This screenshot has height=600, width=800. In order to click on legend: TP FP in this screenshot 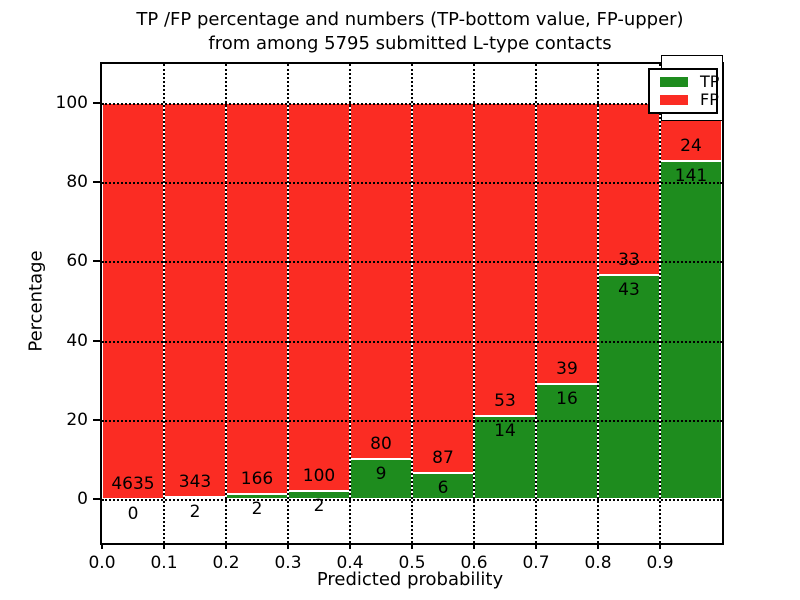, I will do `click(684, 91)`.